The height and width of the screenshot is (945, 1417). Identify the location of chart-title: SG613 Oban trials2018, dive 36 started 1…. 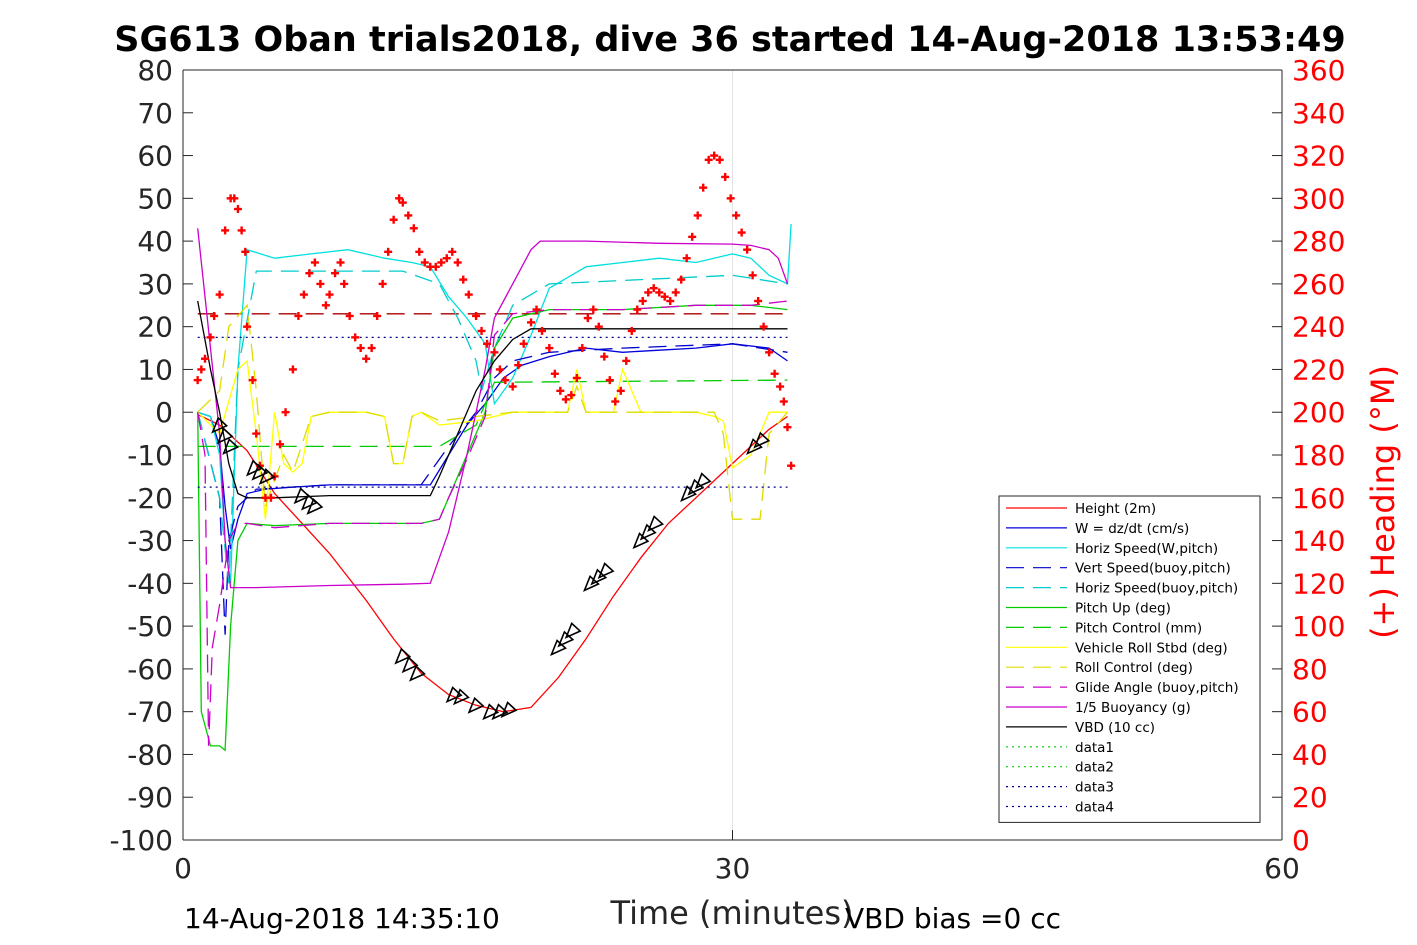
(729, 40).